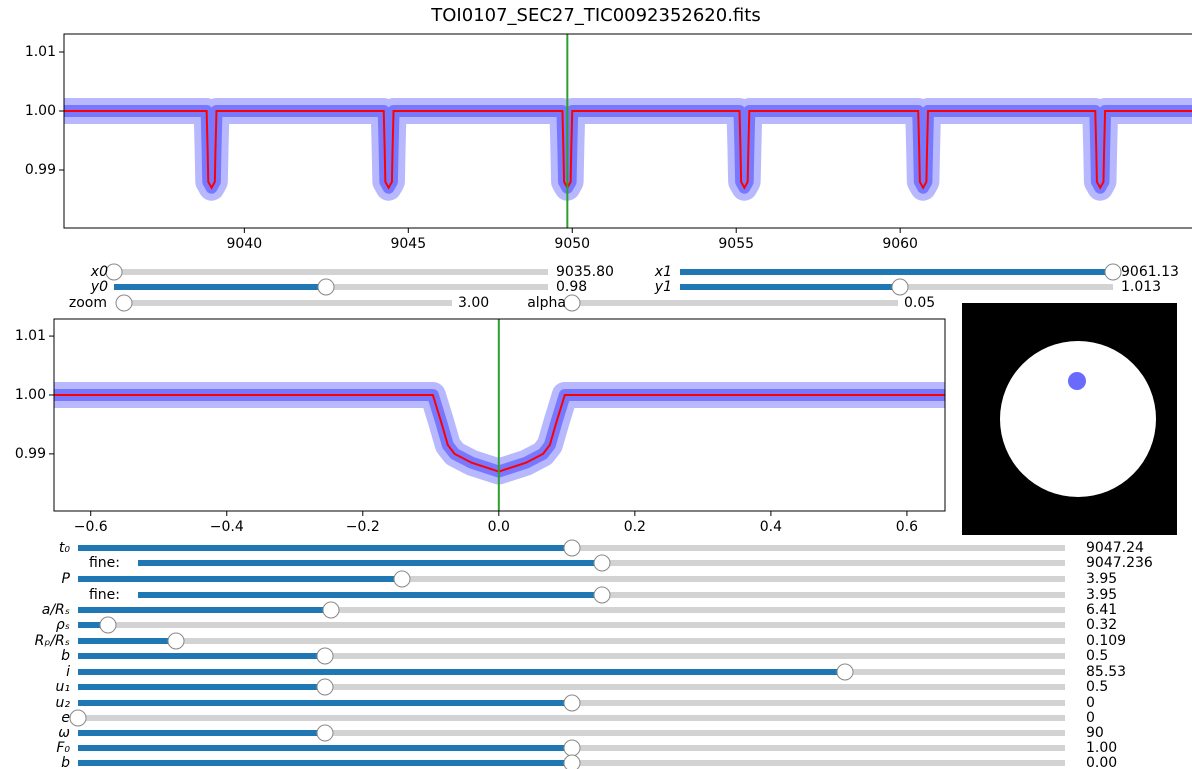 The height and width of the screenshot is (769, 1192). What do you see at coordinates (736, 244) in the screenshot?
I see `x-tick-label: 9055` at bounding box center [736, 244].